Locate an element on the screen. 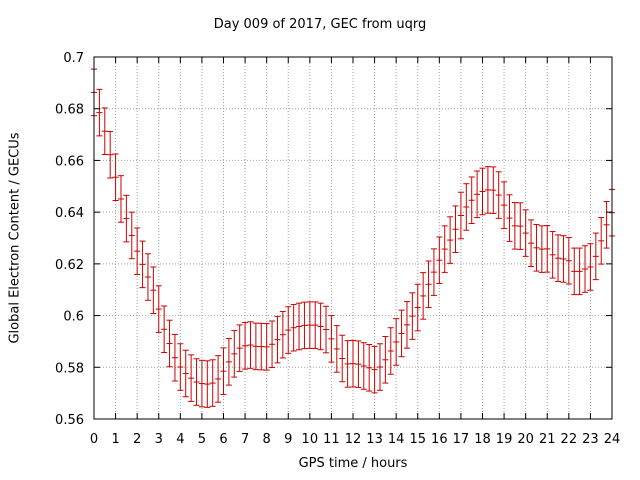  x-tick-label: 10 is located at coordinates (310, 439).